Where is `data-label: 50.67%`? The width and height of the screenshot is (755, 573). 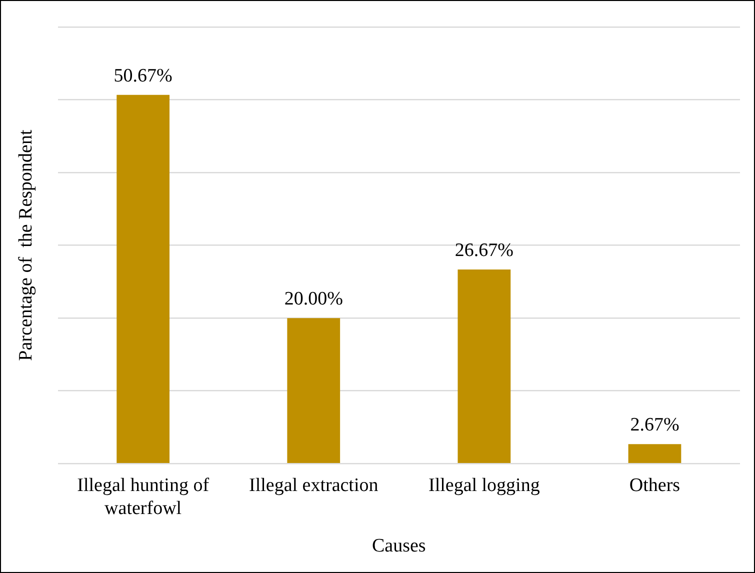 data-label: 50.67% is located at coordinates (143, 75).